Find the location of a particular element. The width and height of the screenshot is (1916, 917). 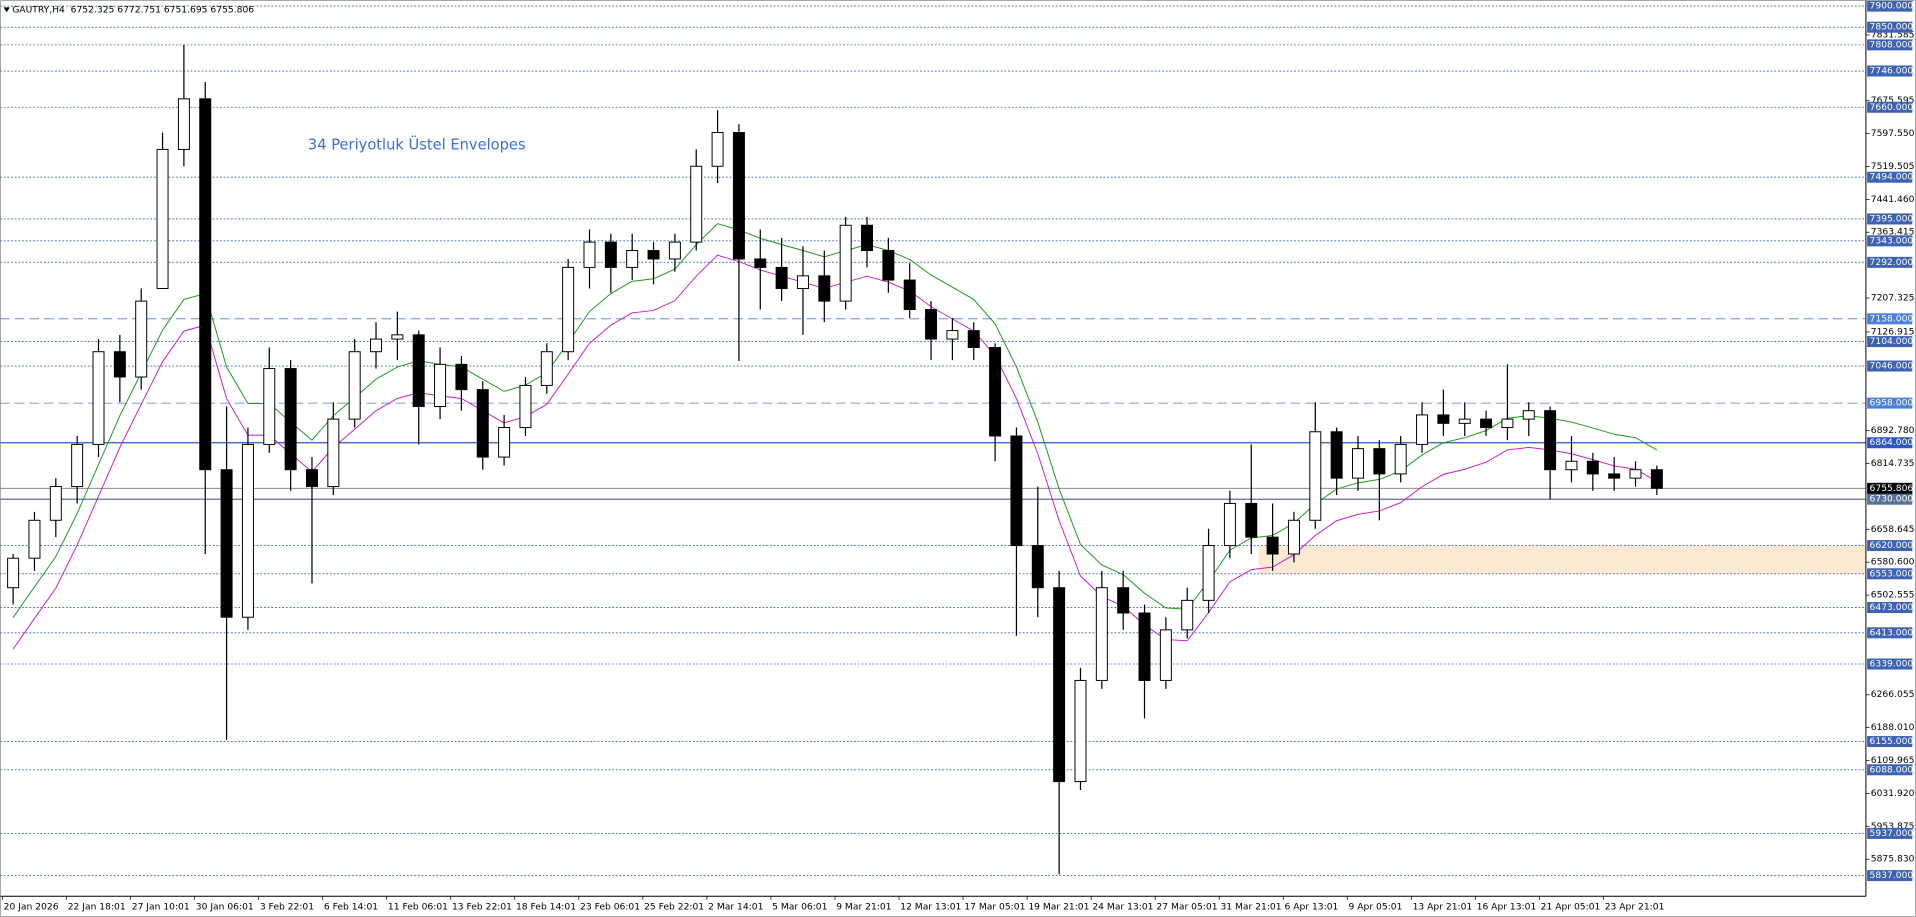

level-label: 6620.000 is located at coordinates (1892, 545).